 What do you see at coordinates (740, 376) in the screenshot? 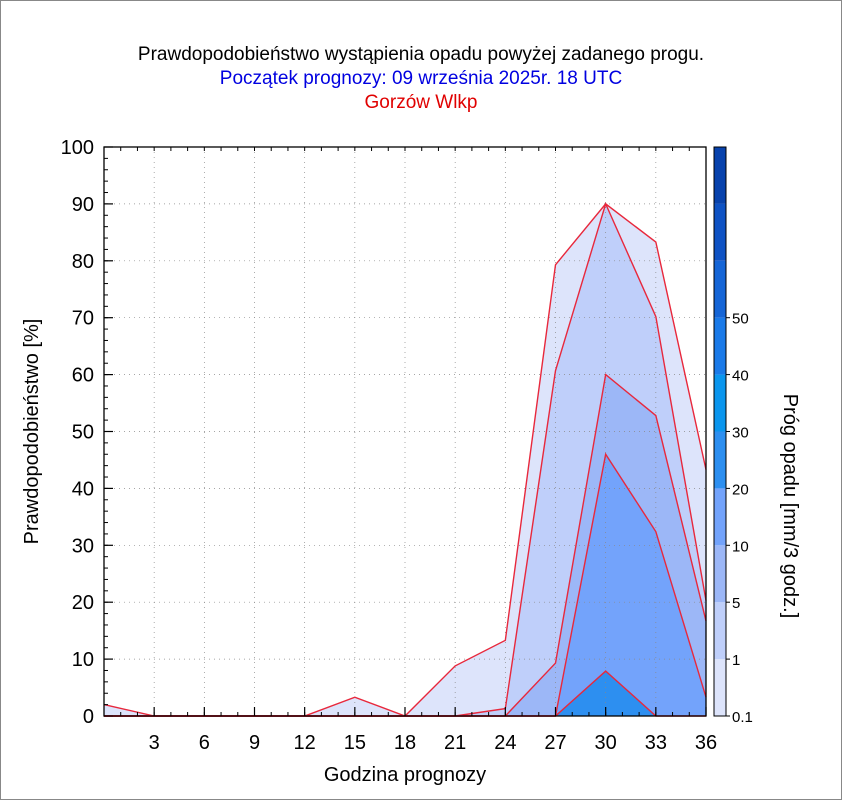
I see `colorbar-tick-label: 40` at bounding box center [740, 376].